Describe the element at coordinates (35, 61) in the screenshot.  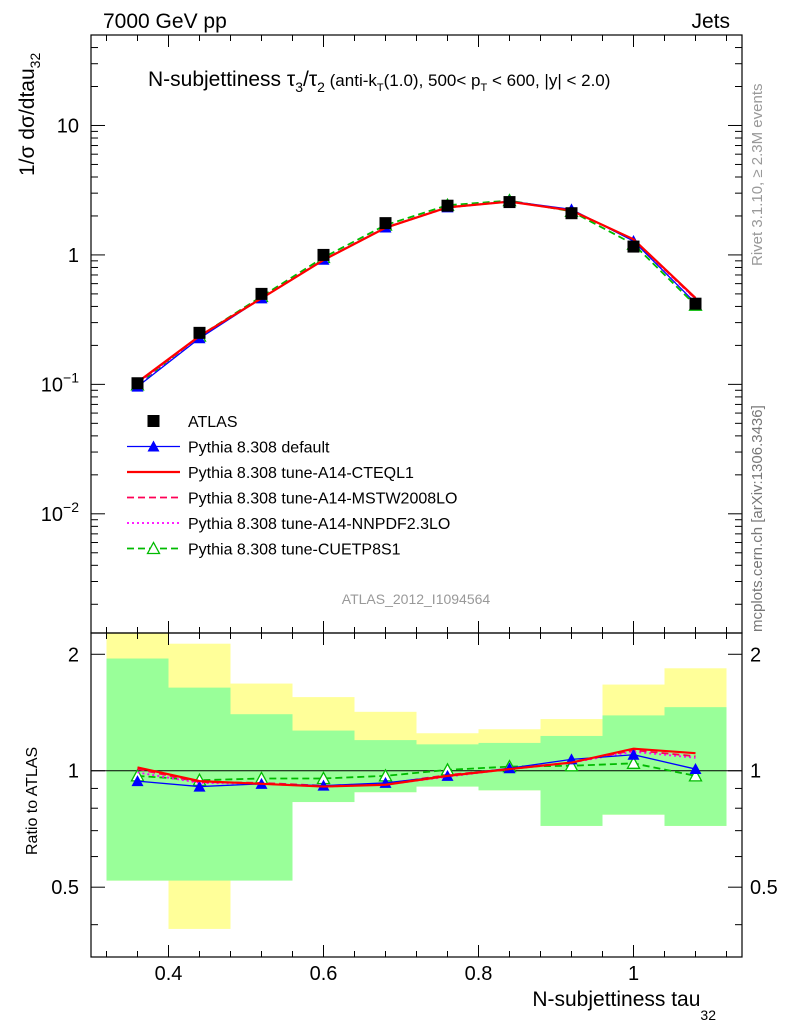
I see `y-axis-label-main-sub: 32` at that location.